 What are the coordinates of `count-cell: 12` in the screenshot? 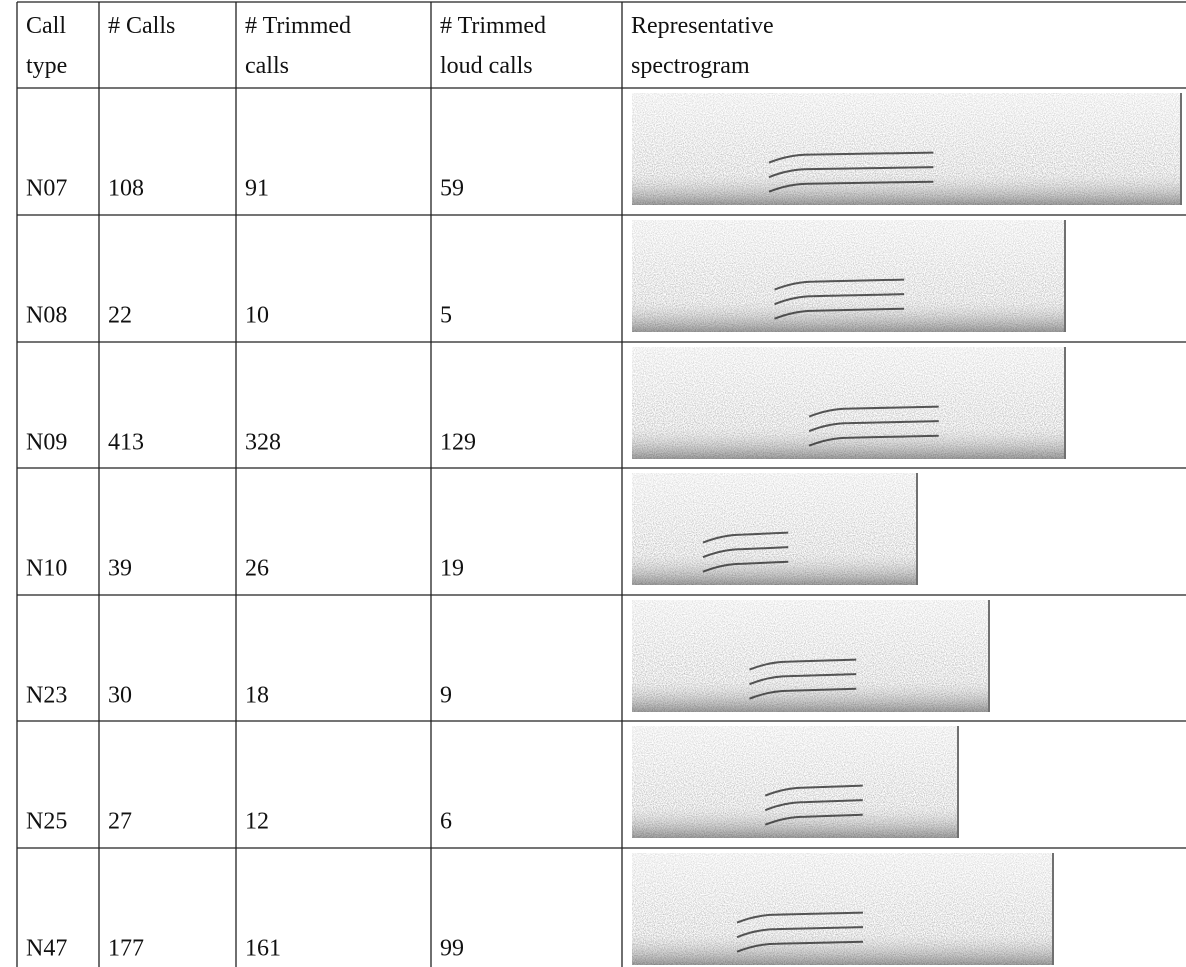 It's located at (257, 822).